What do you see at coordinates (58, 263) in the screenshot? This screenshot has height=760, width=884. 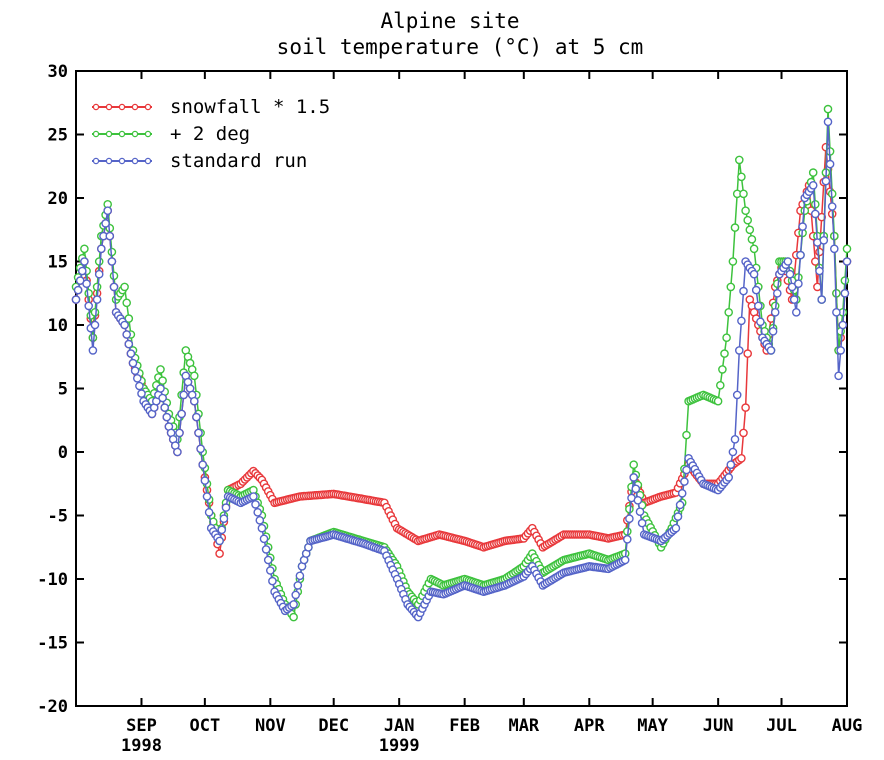 I see `y-tick-label: 15` at bounding box center [58, 263].